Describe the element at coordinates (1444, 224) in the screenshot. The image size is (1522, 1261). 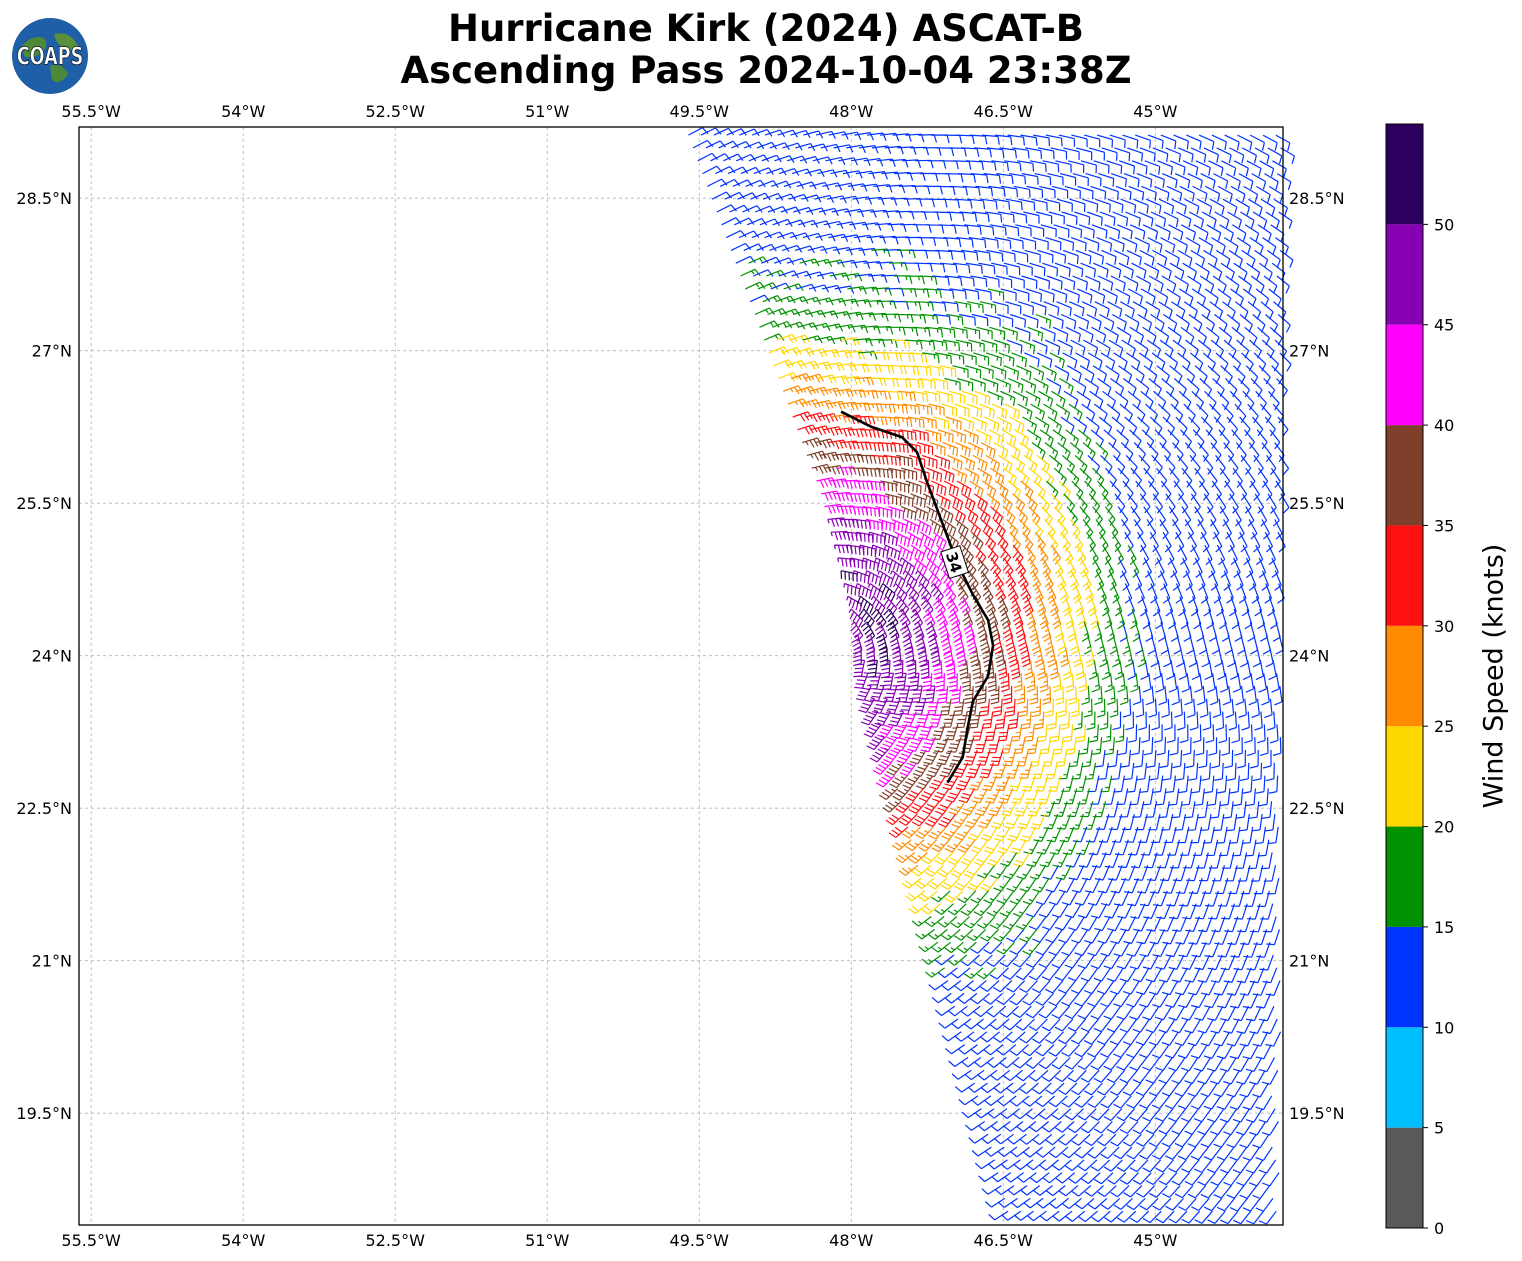
I see `colorbar-tick-label: 50` at that location.